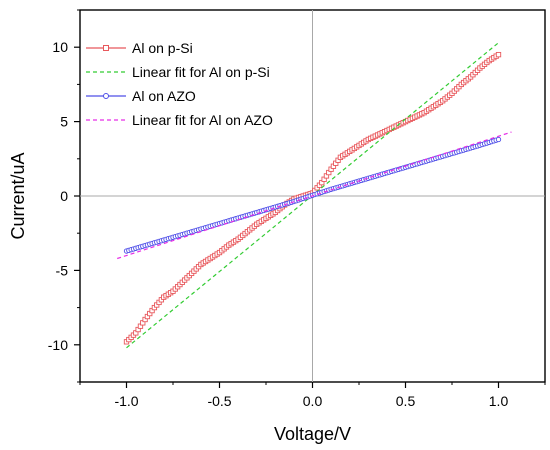 The image size is (550, 450). What do you see at coordinates (64, 196) in the screenshot?
I see `y-tick-label: 0` at bounding box center [64, 196].